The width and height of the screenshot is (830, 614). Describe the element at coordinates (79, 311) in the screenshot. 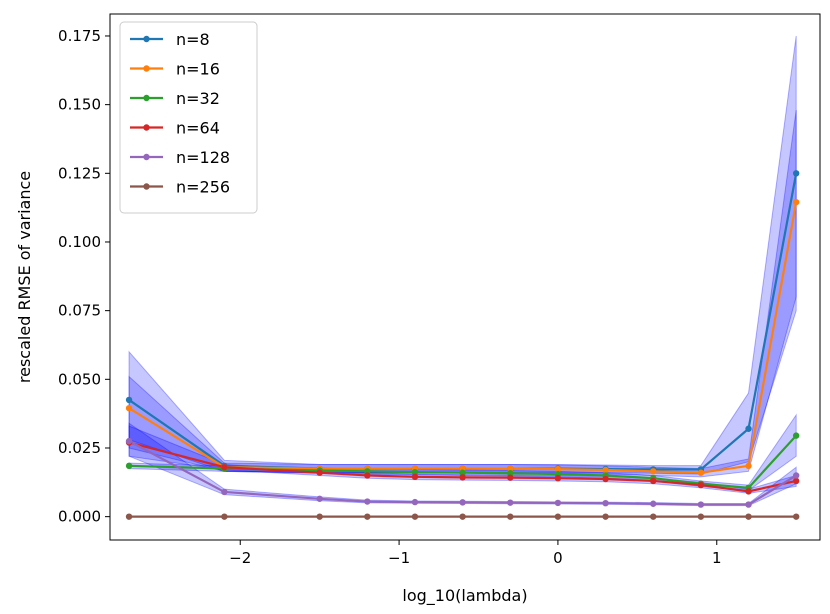

I see `y-tick-label: 0.075` at that location.